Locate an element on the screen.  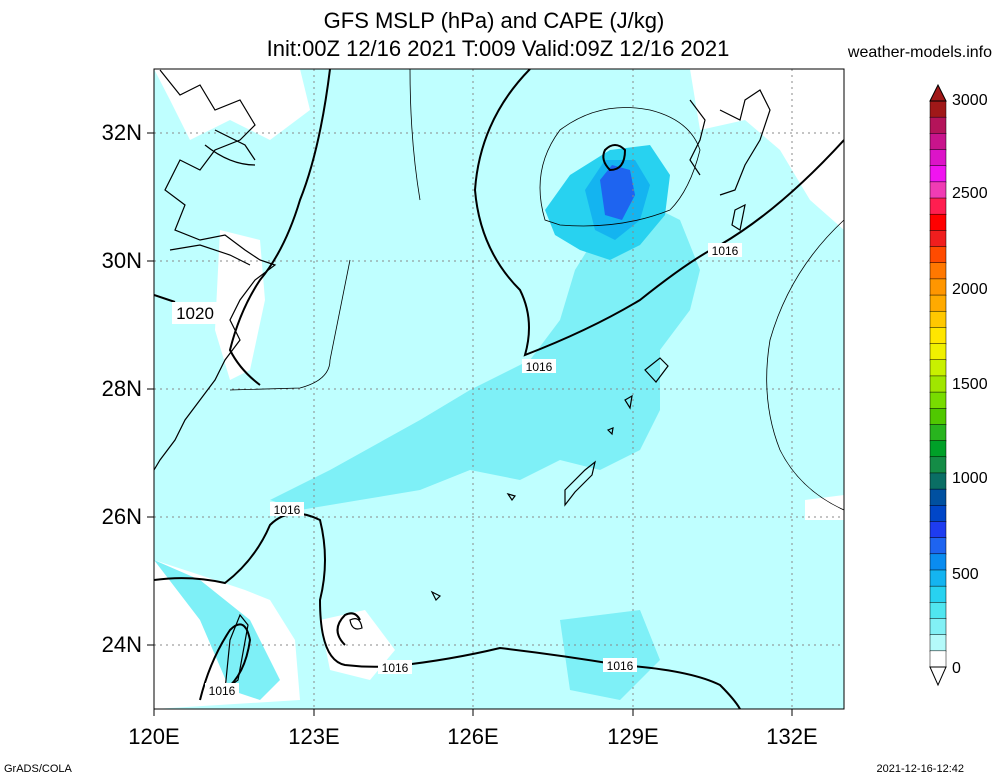
no-cape-land-w is located at coordinates (240, 305).